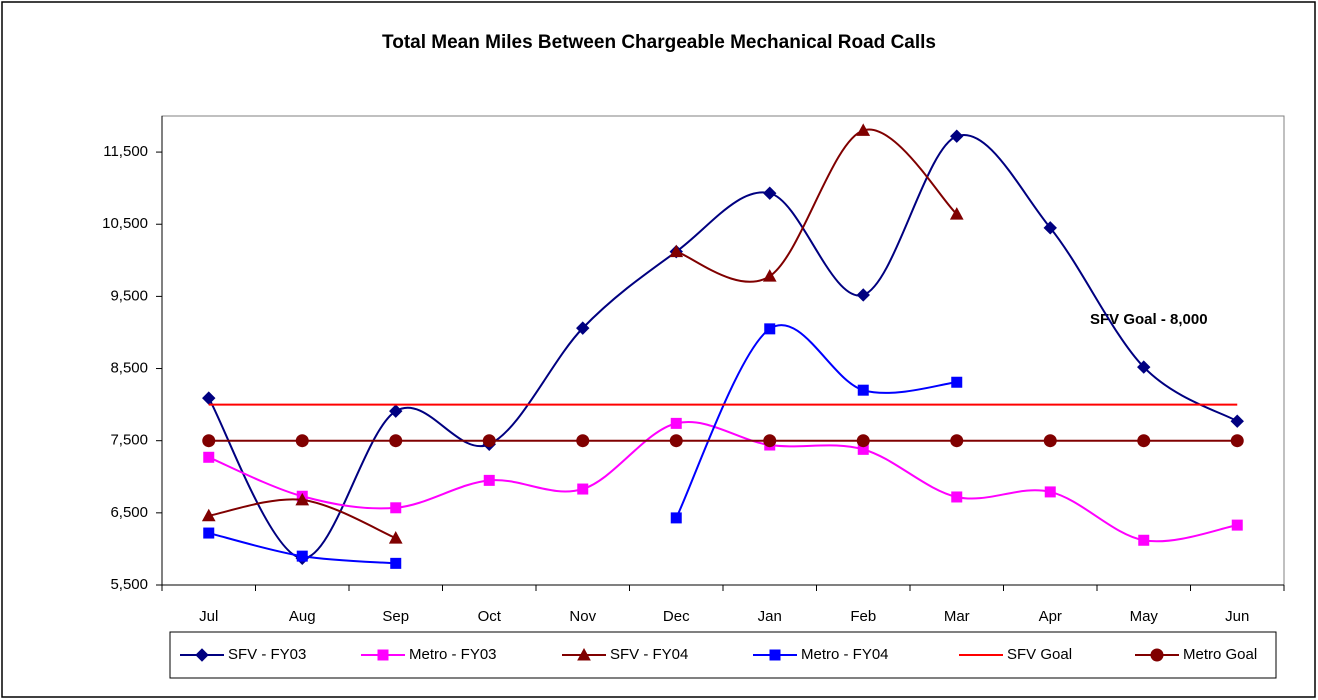 This screenshot has height=700, width=1318. Describe the element at coordinates (676, 616) in the screenshot. I see `x-tick-label: Dec` at that location.